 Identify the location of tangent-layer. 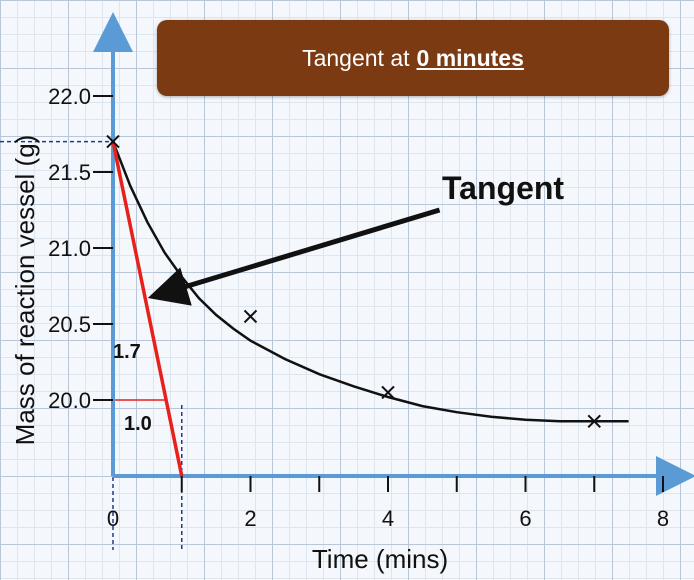
(147, 309).